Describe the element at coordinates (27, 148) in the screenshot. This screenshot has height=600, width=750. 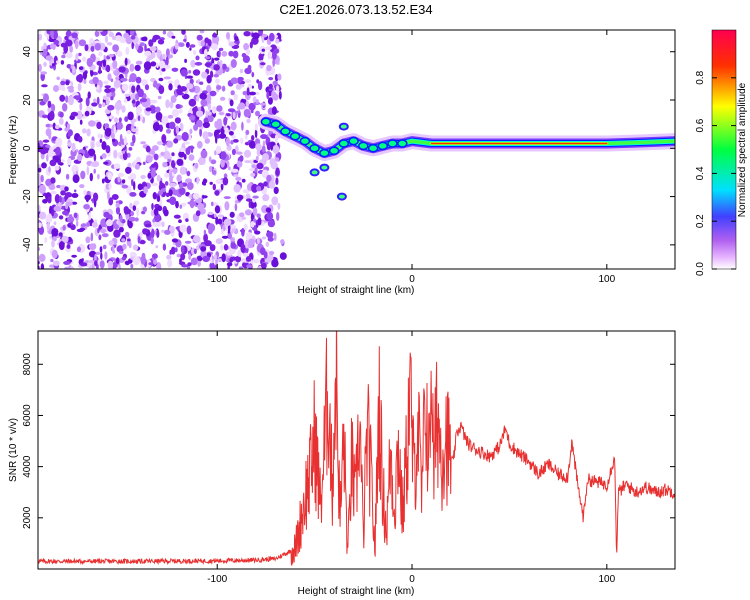
I see `y-tick-label: 0` at that location.